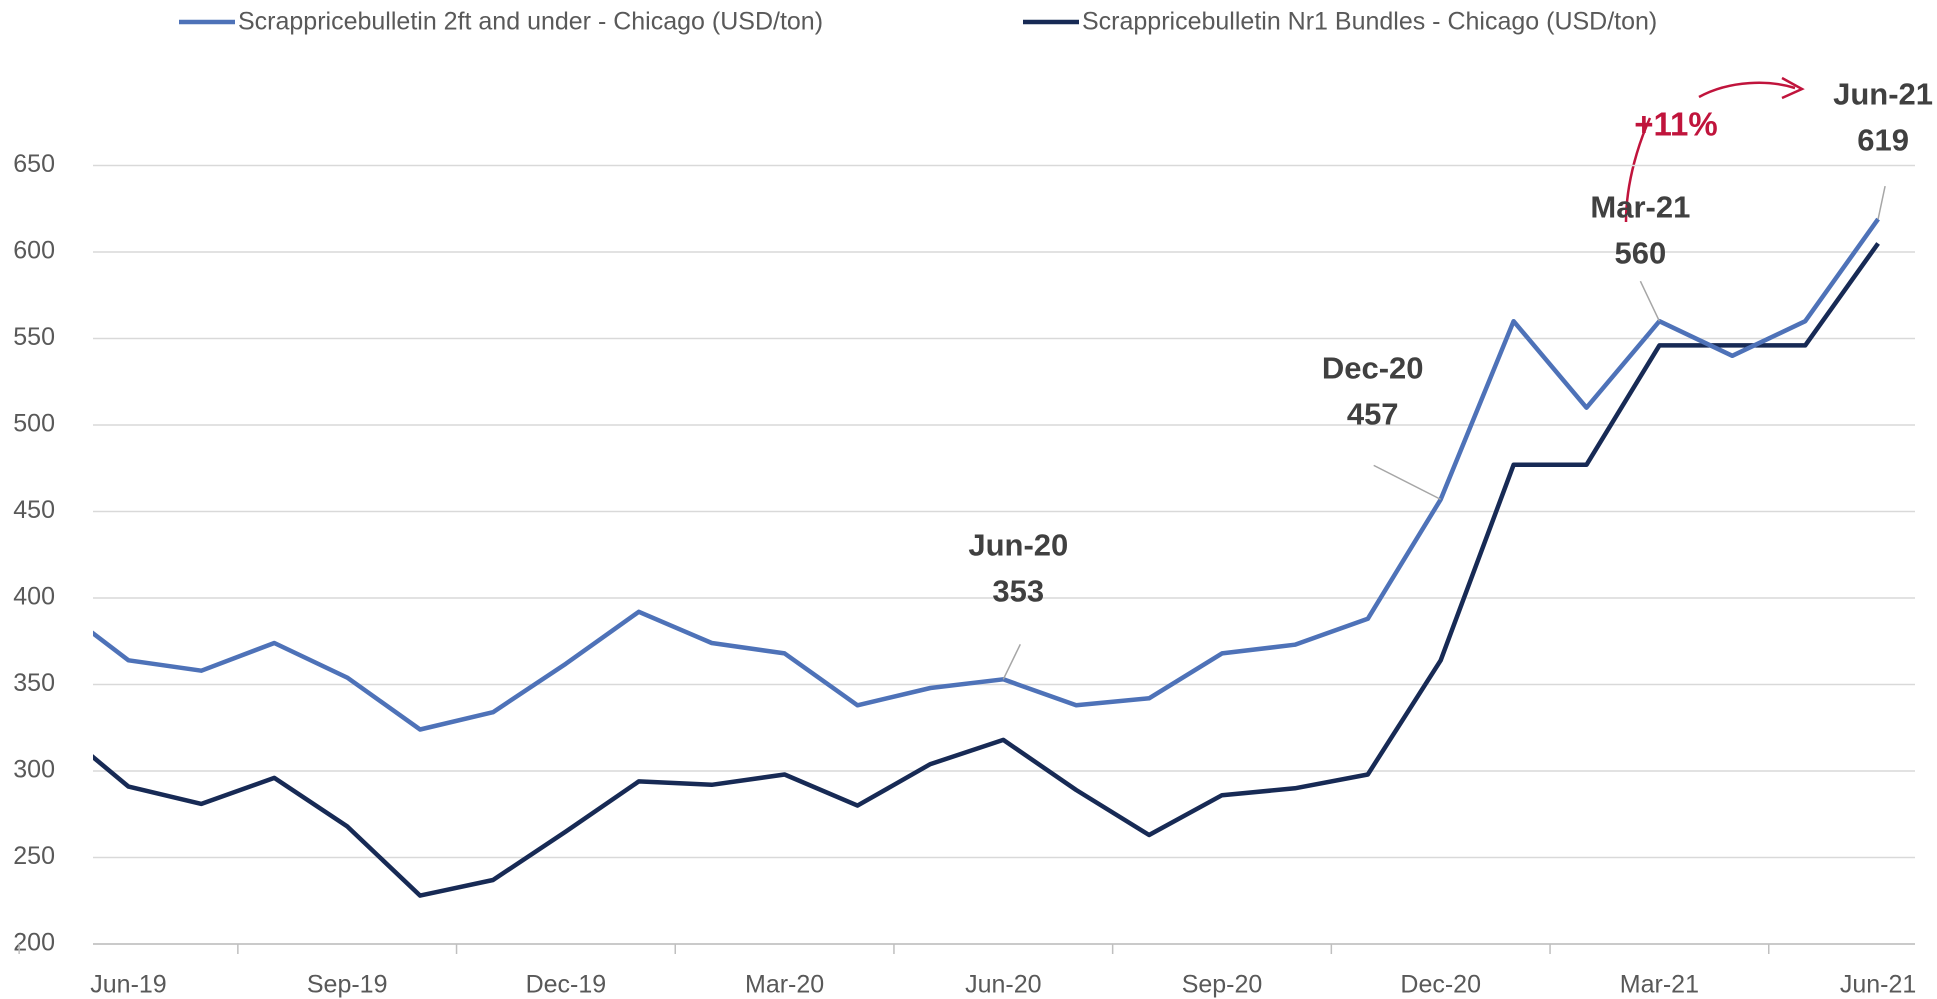 Image resolution: width=1937 pixels, height=999 pixels. What do you see at coordinates (1659, 985) in the screenshot?
I see `x-tick-label: Mar-21` at bounding box center [1659, 985].